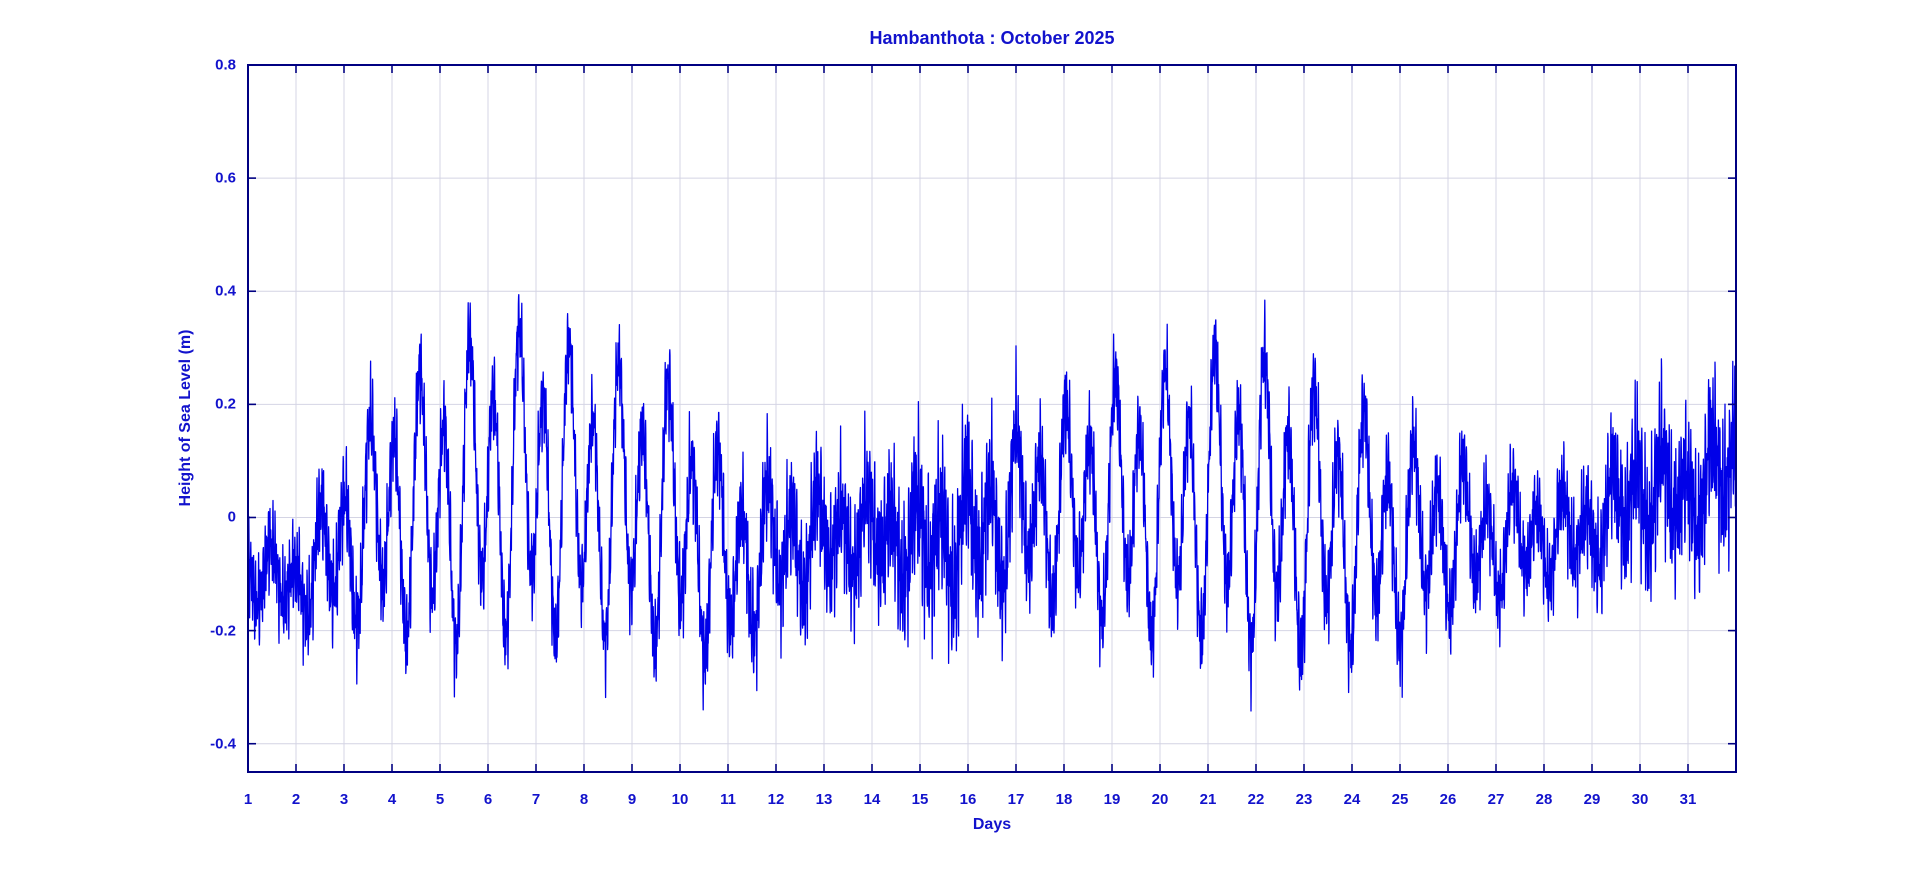  I want to click on x-tick-label: 12, so click(776, 799).